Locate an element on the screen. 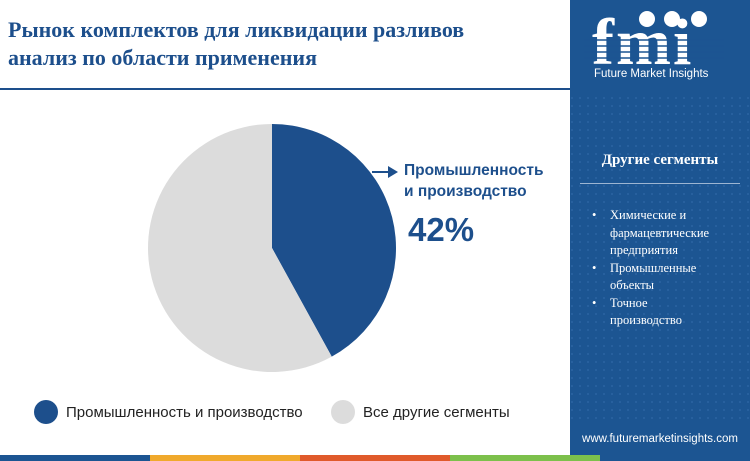  fmi-logo-subtitle: Future Market Insights is located at coordinates (651, 74).